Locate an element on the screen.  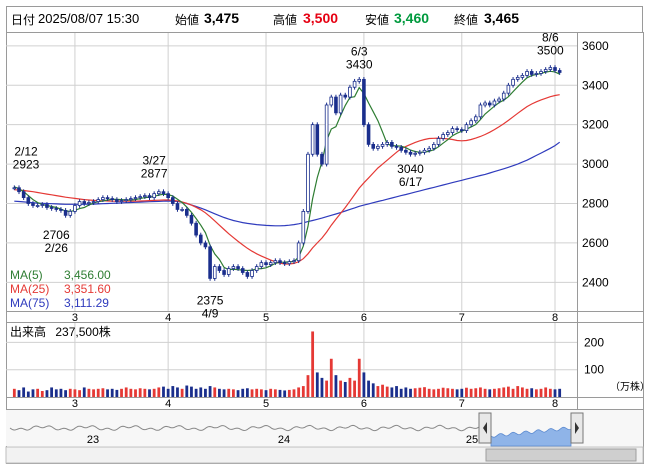
high-label: 高値 is located at coordinates (285, 20).